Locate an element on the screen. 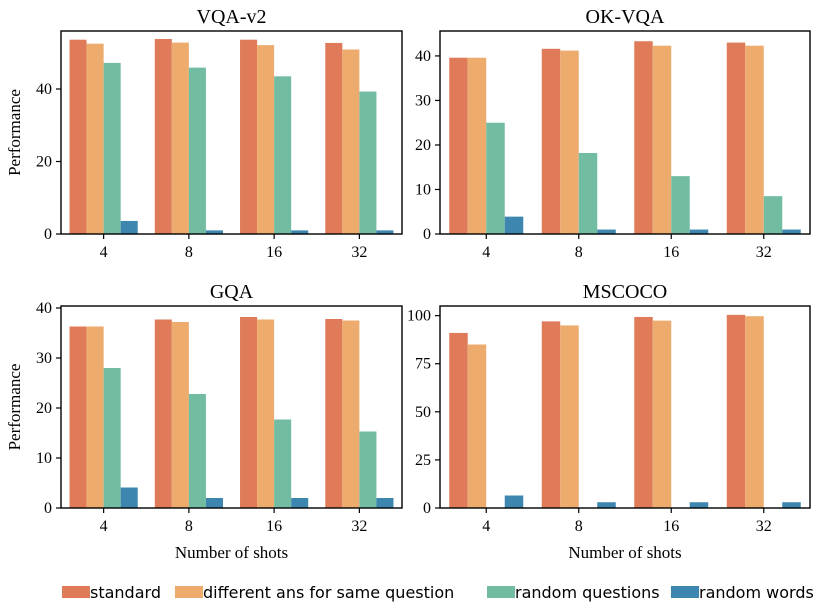 Image resolution: width=830 pixels, height=607 pixels. y-tick-label: 50 is located at coordinates (423, 412).